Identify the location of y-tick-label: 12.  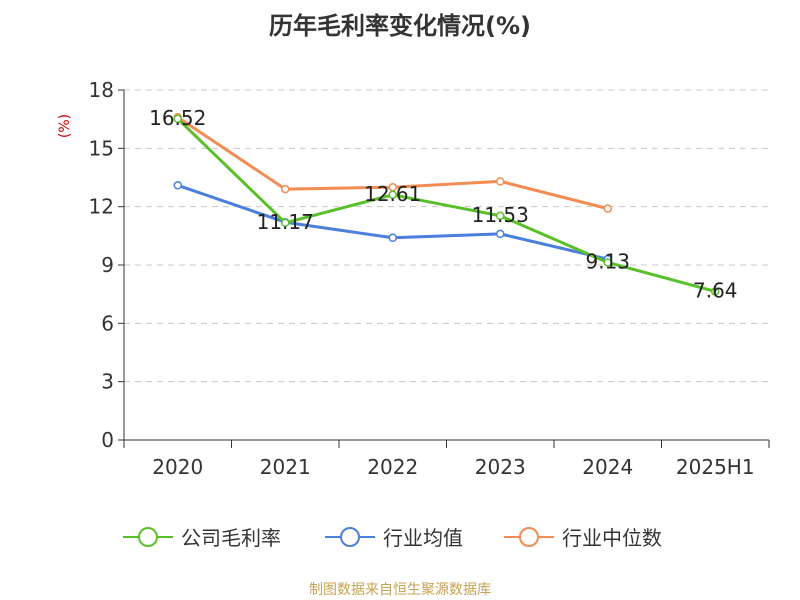
(101, 207).